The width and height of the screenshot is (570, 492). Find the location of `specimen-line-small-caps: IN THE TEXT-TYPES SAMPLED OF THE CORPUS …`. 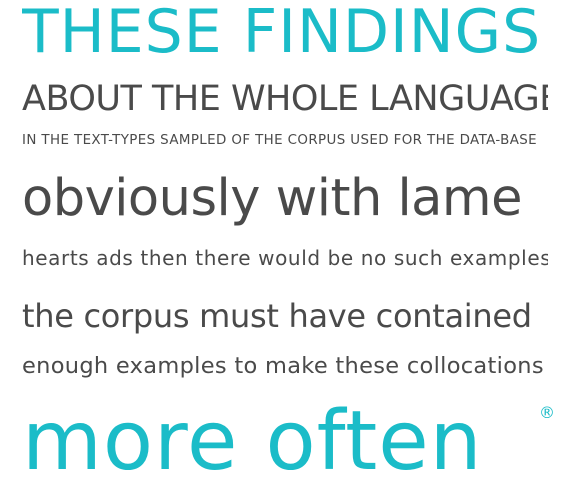

specimen-line-small-caps: IN THE TEXT-TYPES SAMPLED OF THE CORPUS … is located at coordinates (280, 140).